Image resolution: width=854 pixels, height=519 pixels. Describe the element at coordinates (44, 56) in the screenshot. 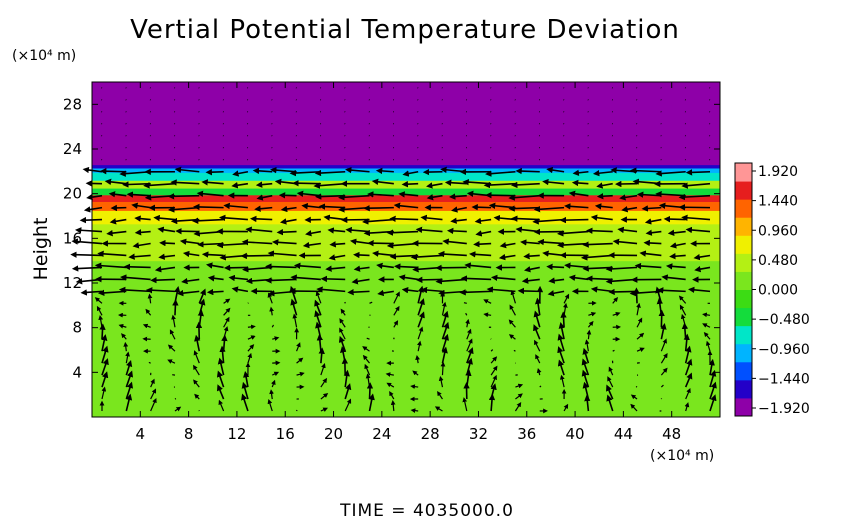

I see `y-axis-unit: (×10⁴ m)` at that location.